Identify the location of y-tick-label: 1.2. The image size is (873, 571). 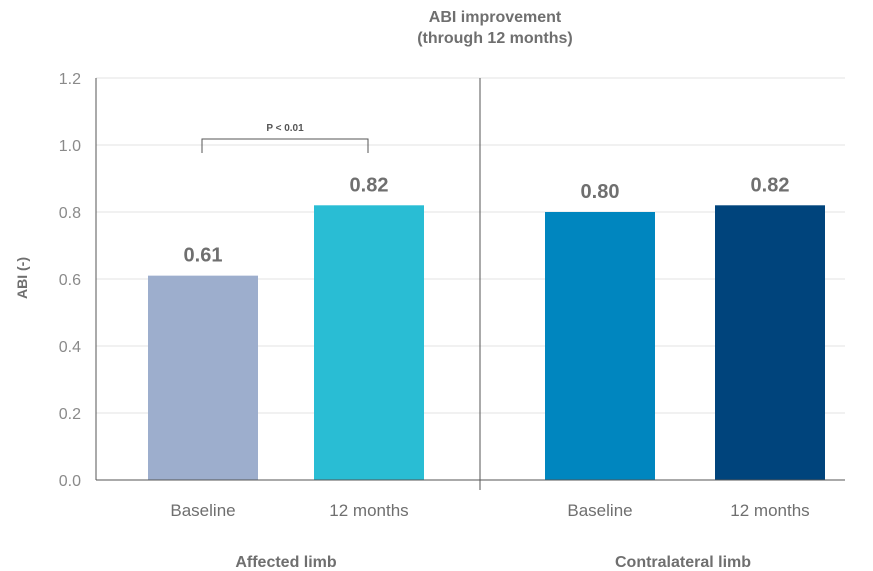
(70, 79).